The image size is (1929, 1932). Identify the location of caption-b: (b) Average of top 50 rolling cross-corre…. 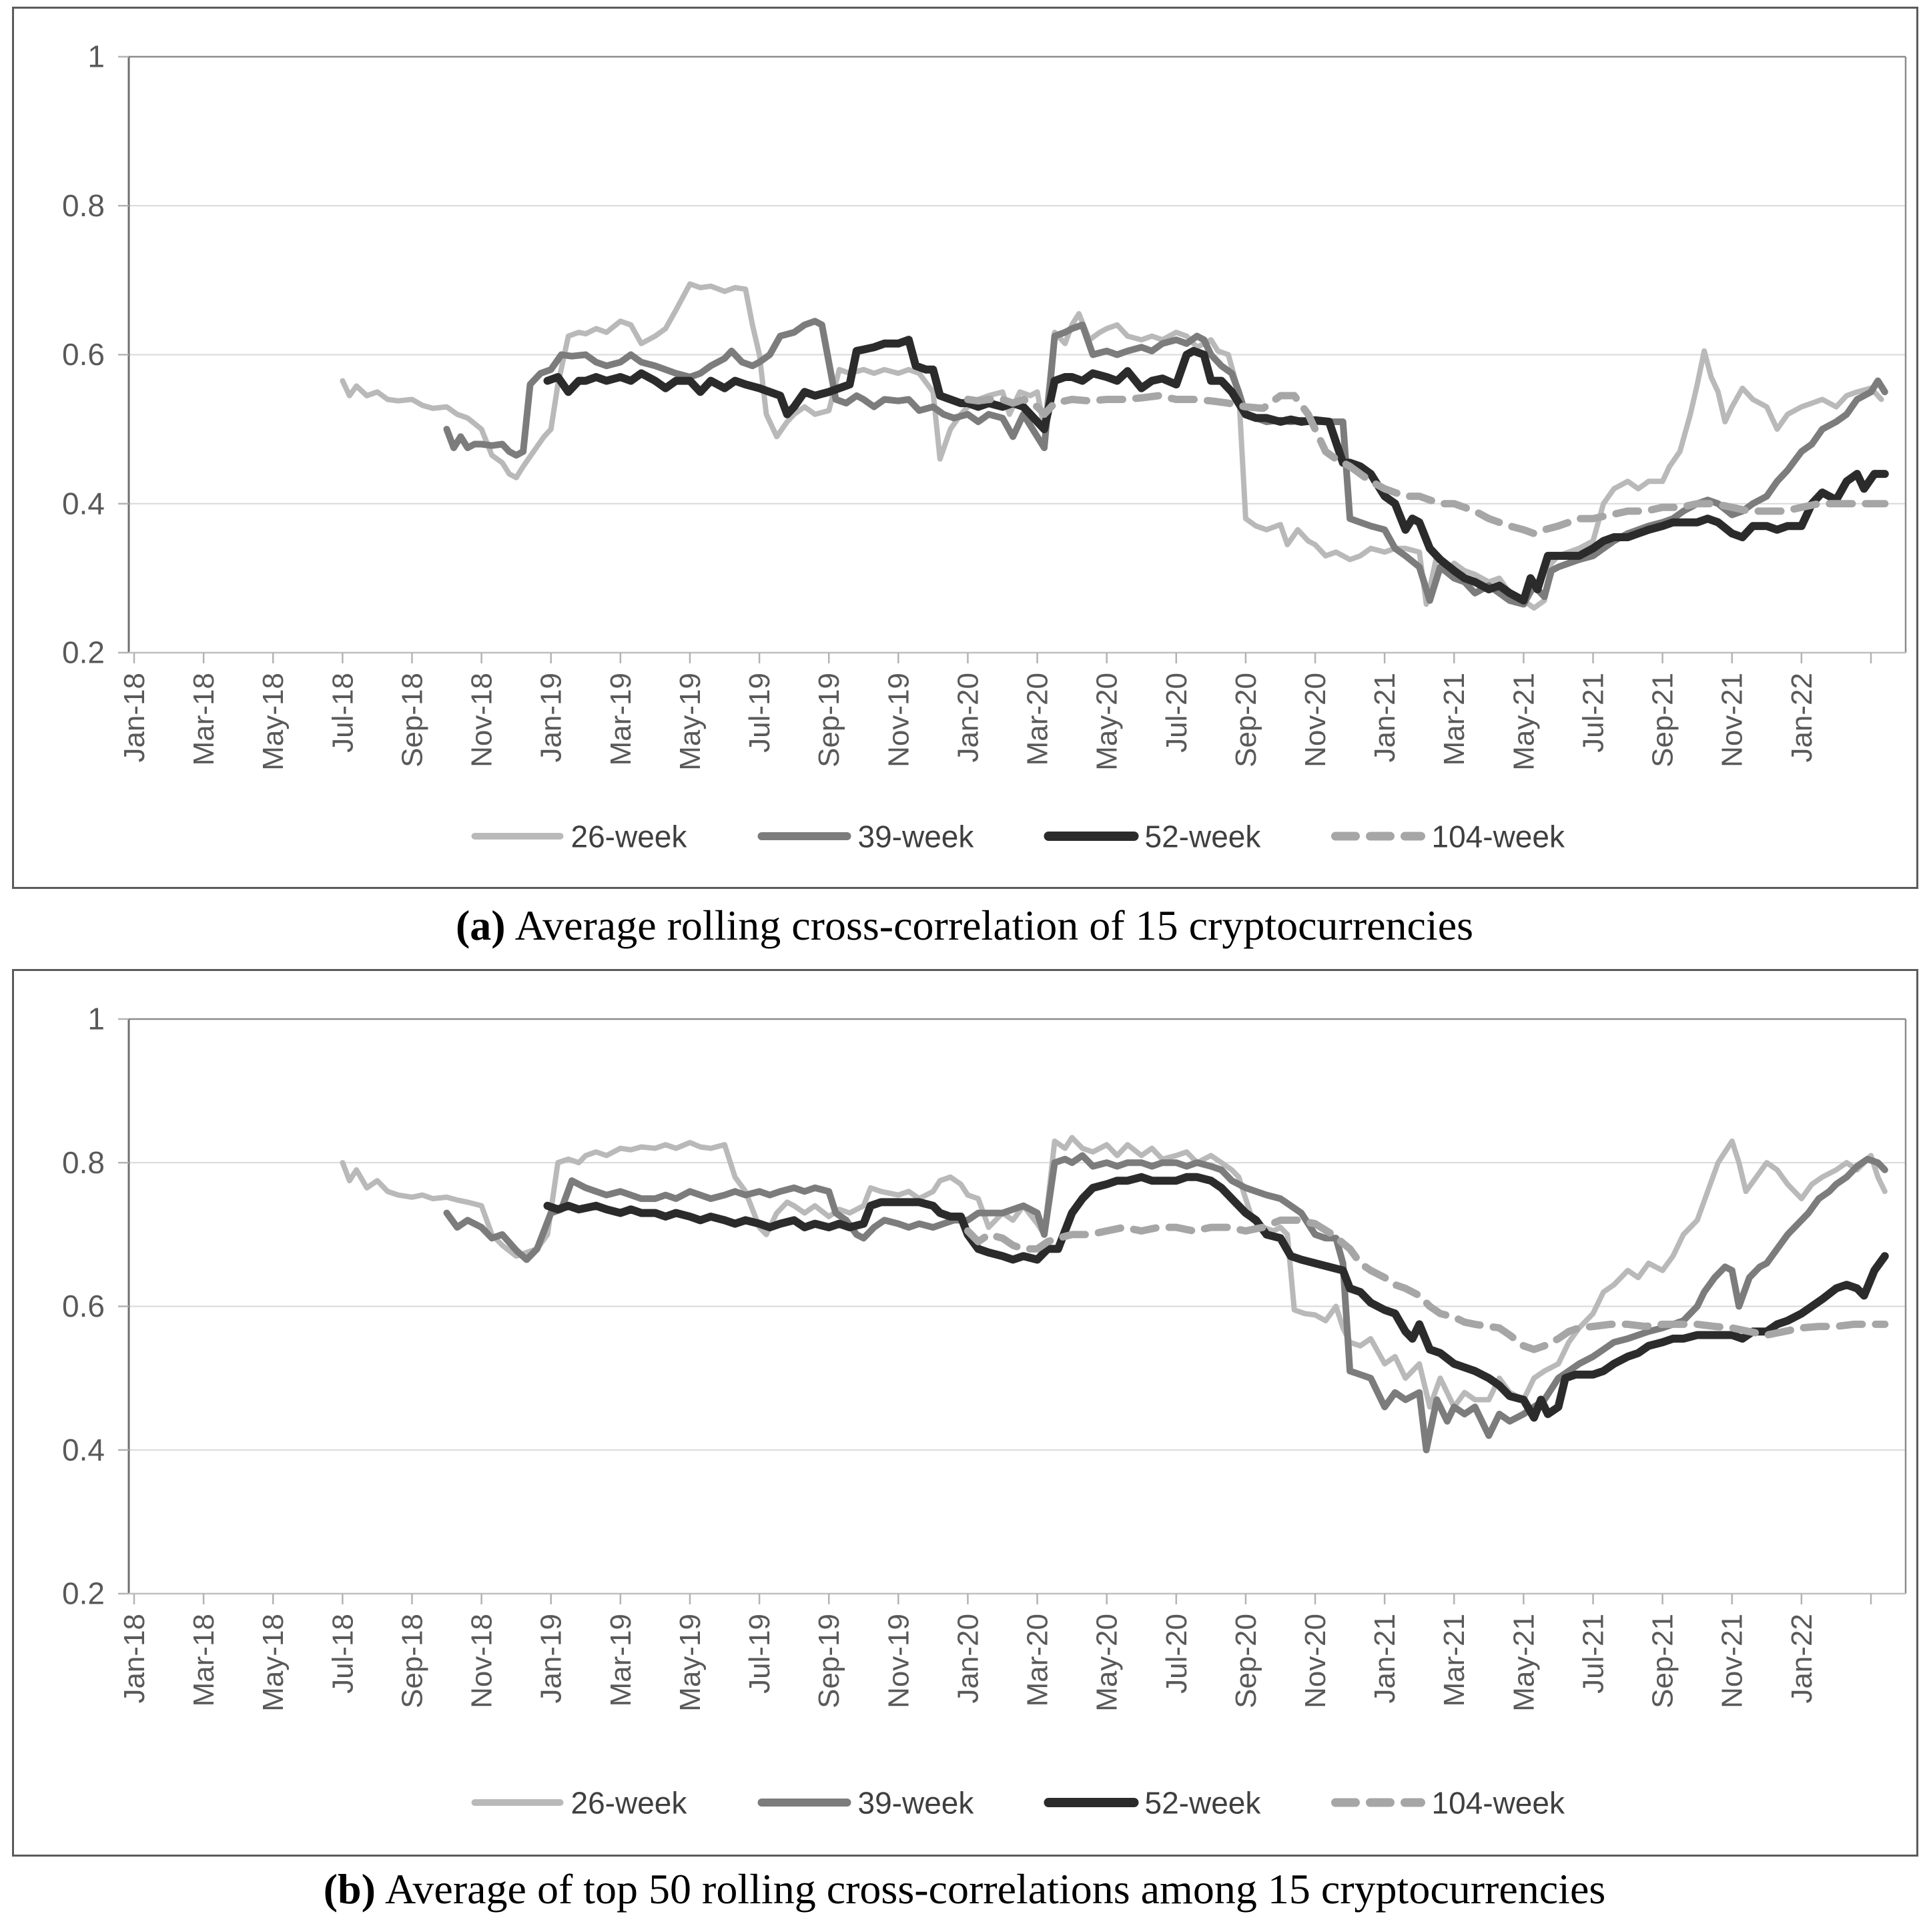
(965, 1889).